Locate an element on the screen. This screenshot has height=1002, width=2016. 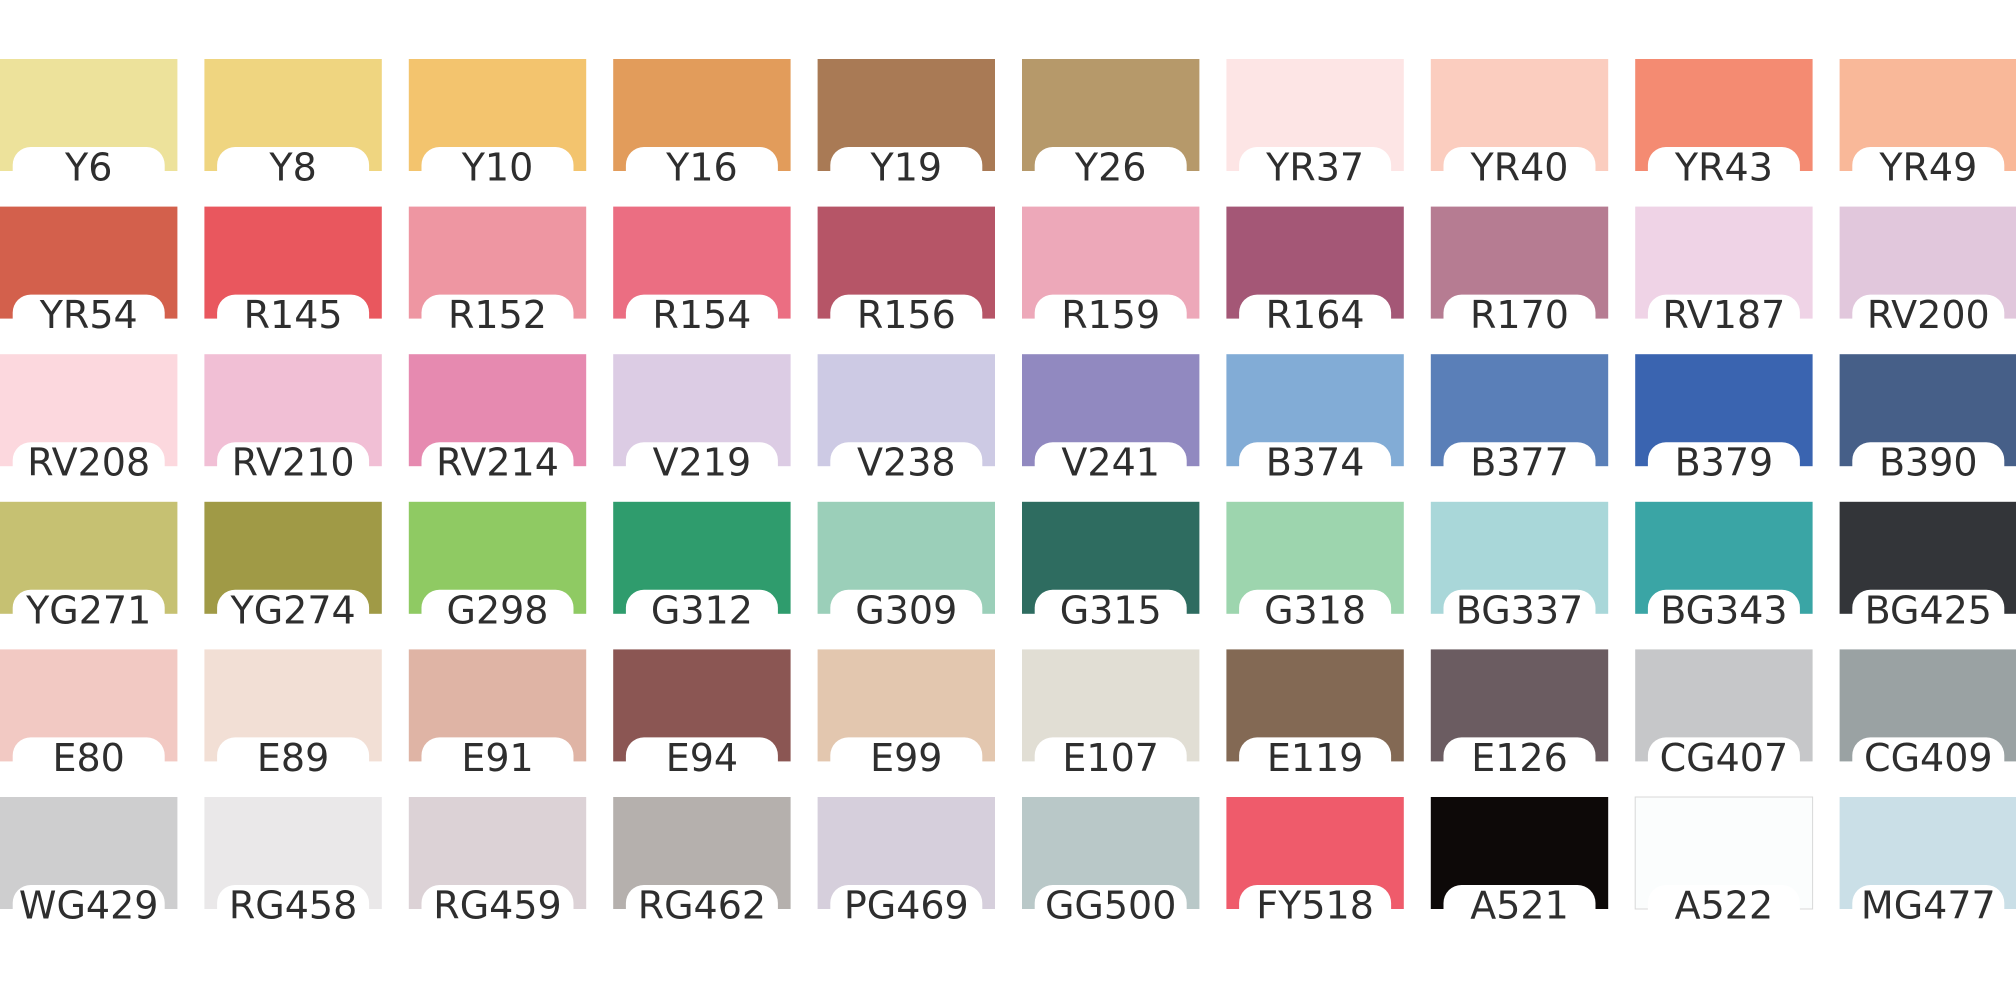
swatch-label: RV210 is located at coordinates (293, 463).